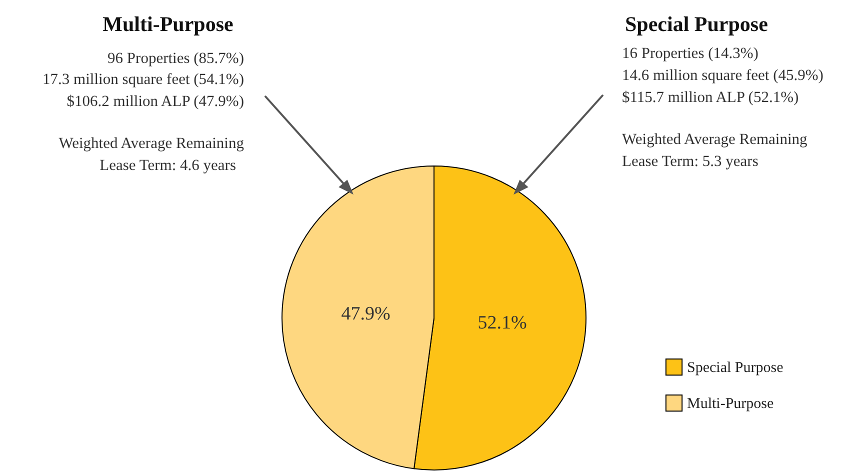 Image resolution: width=858 pixels, height=476 pixels. I want to click on legend-label: Special Purpose, so click(735, 368).